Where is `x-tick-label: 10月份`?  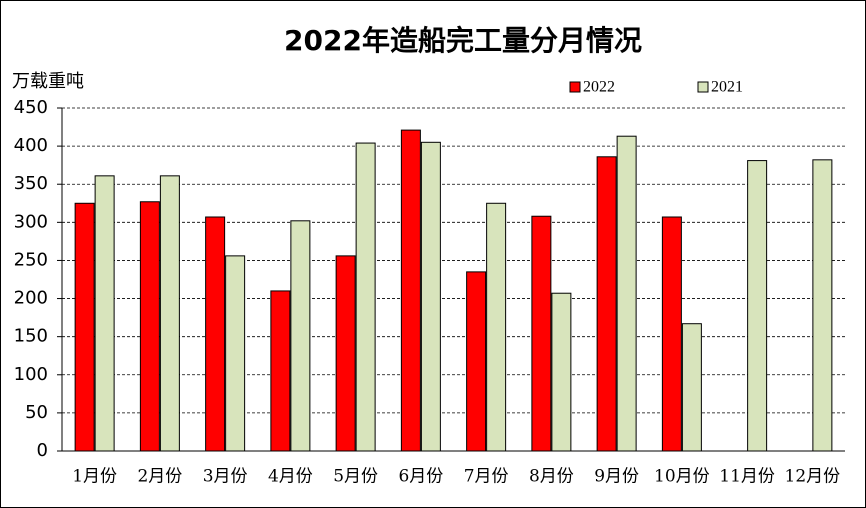
x-tick-label: 10月份 is located at coordinates (682, 477).